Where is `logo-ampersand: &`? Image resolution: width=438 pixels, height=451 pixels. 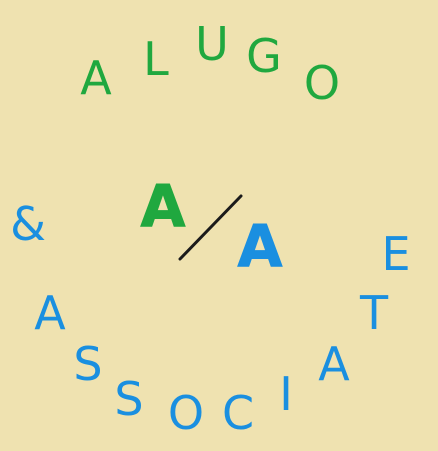 logo-ampersand: & is located at coordinates (28, 224).